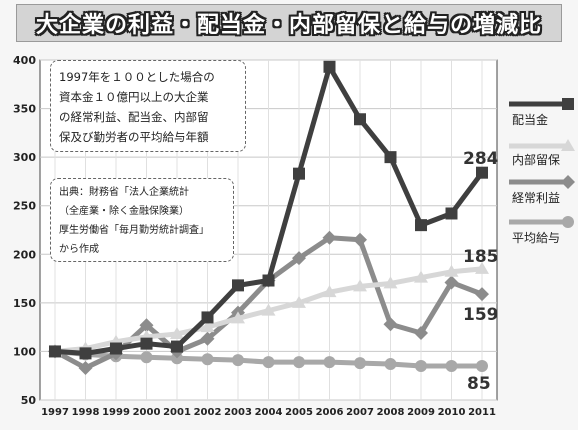  I want to click on source-line-2: （全産業・除く金融保険業）, so click(124, 211).